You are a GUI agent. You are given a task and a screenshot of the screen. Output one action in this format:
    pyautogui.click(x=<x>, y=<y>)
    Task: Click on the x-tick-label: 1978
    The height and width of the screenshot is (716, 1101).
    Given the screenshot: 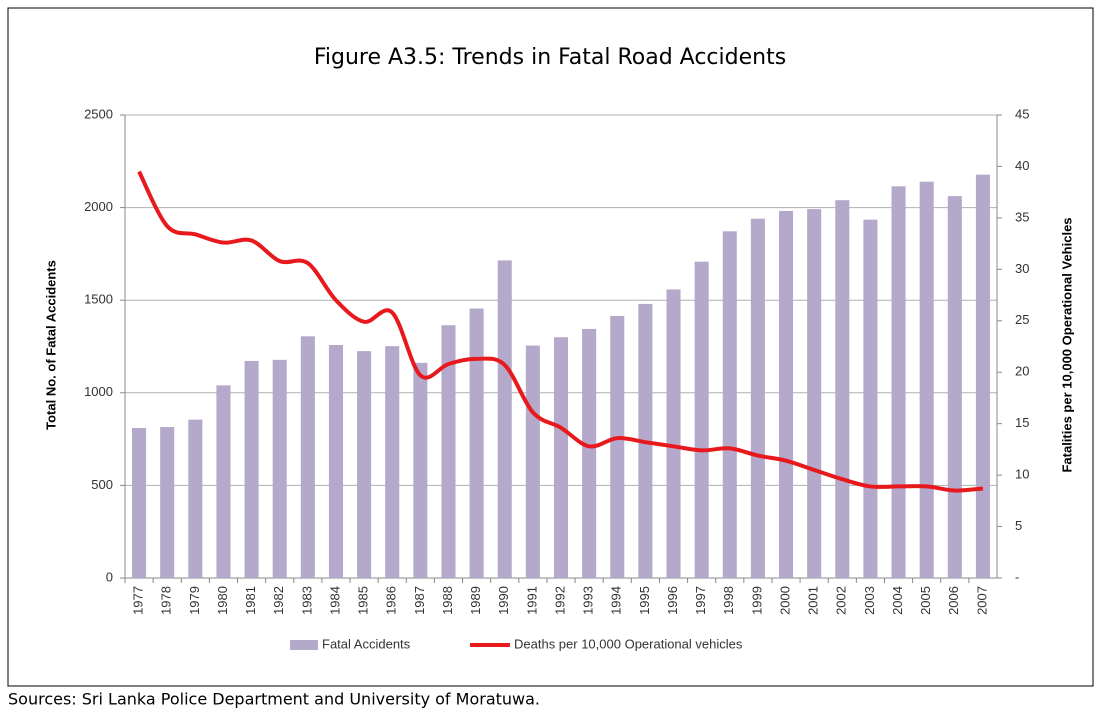 What is the action you would take?
    pyautogui.click(x=166, y=600)
    